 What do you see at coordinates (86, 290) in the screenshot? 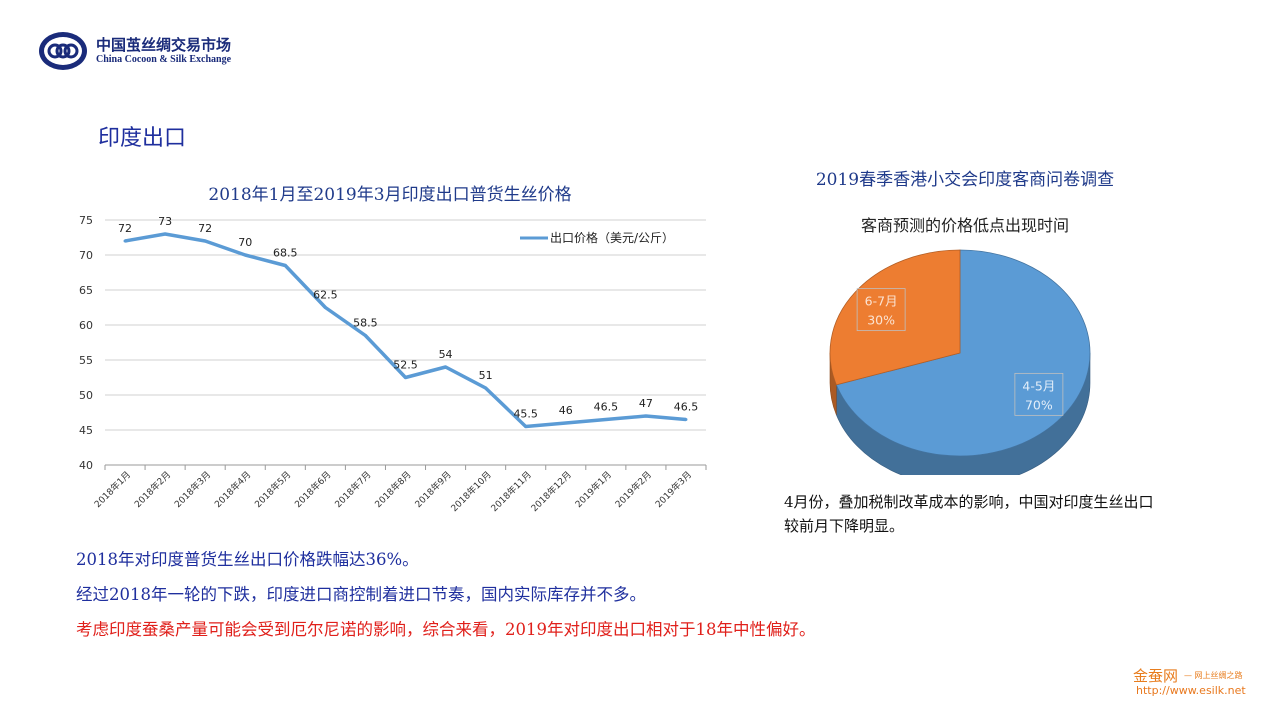
I see `y-tick-label: 65` at bounding box center [86, 290].